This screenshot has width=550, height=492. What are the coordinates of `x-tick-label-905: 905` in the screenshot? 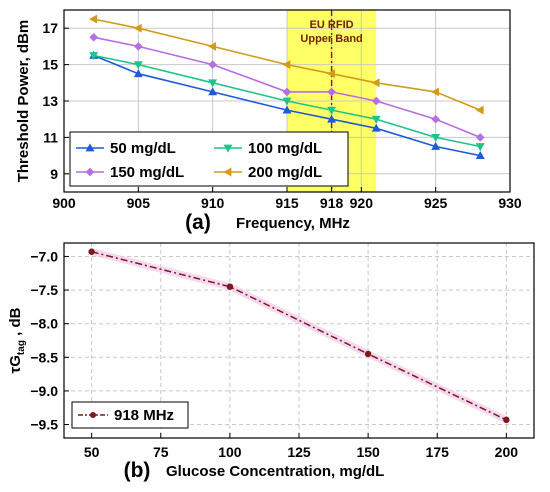 It's located at (139, 203).